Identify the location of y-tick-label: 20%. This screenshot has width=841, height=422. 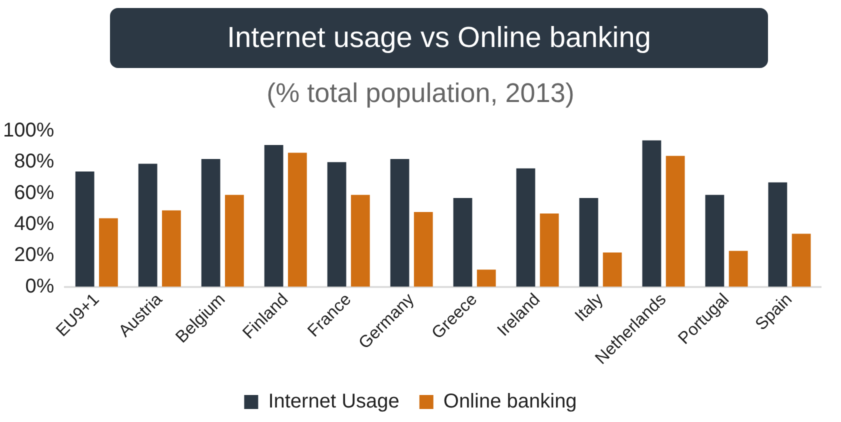
(34, 255).